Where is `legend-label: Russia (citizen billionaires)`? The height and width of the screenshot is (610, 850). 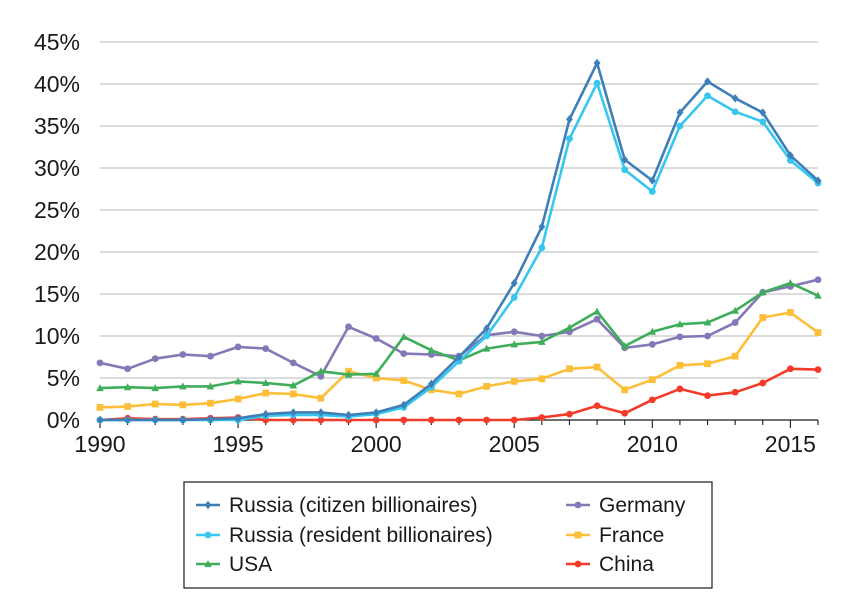 legend-label: Russia (citizen billionaires) is located at coordinates (353, 505).